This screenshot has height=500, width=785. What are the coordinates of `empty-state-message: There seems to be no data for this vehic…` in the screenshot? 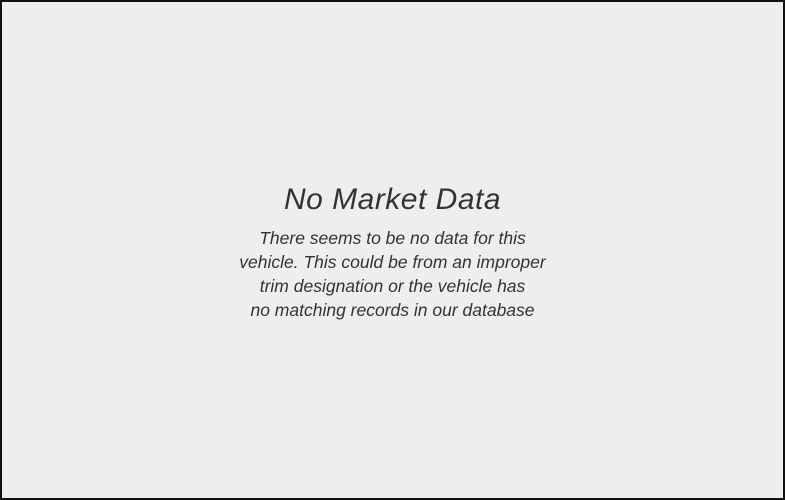 It's located at (392, 274).